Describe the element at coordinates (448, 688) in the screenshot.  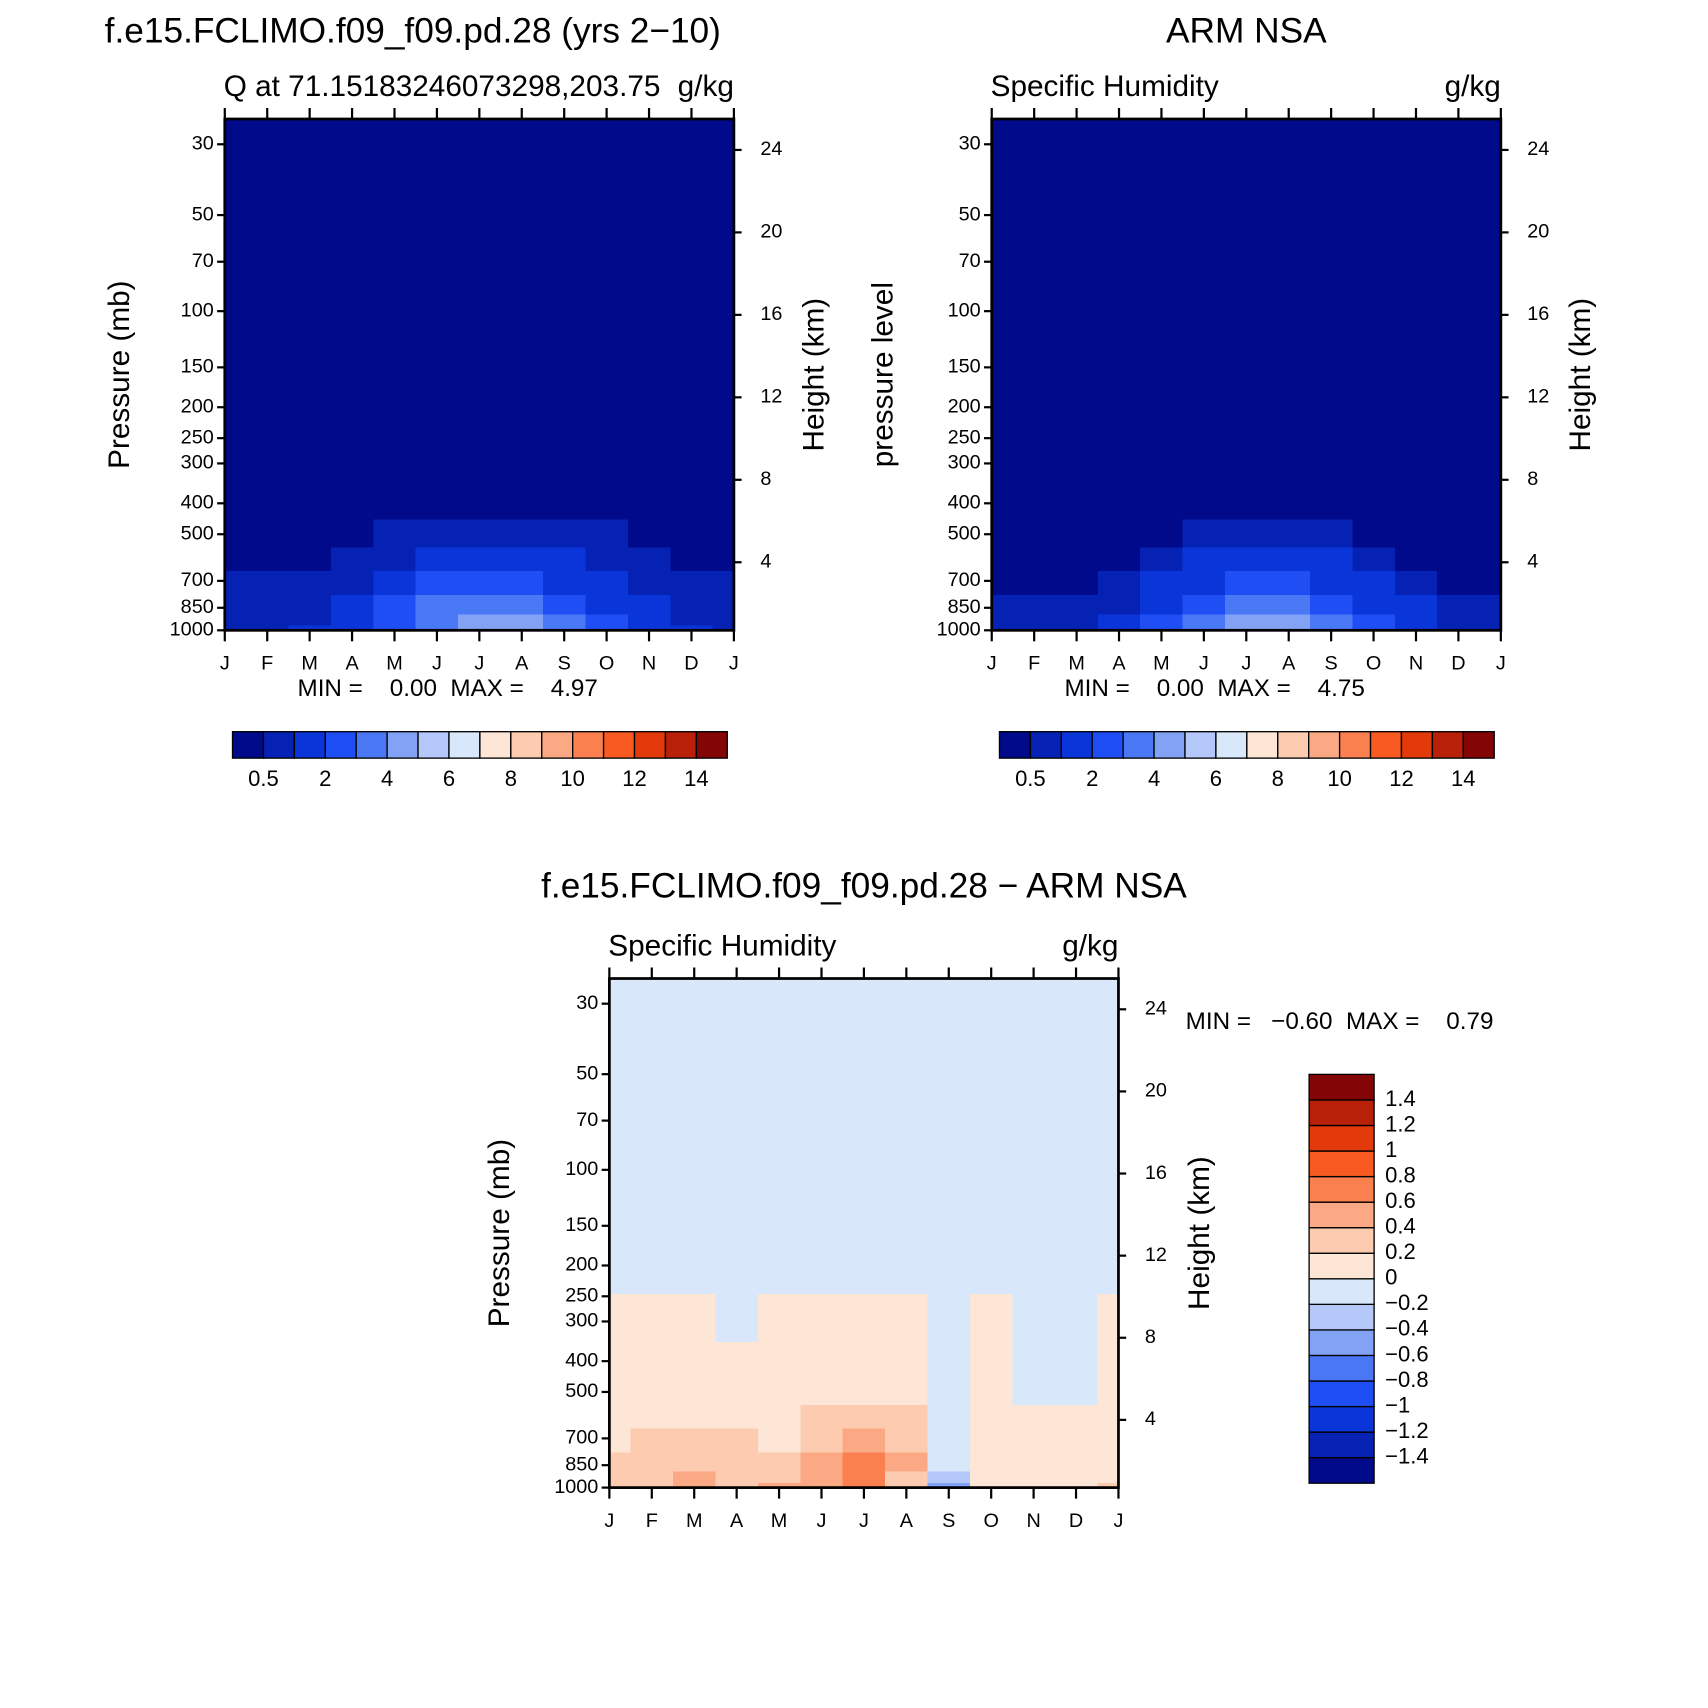
I see `min-max: MIN = 0.00 MAX = 4.97` at that location.